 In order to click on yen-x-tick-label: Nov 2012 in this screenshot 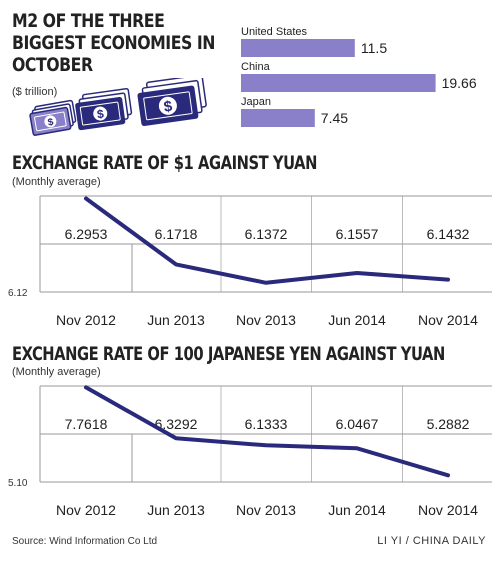, I will do `click(86, 510)`.